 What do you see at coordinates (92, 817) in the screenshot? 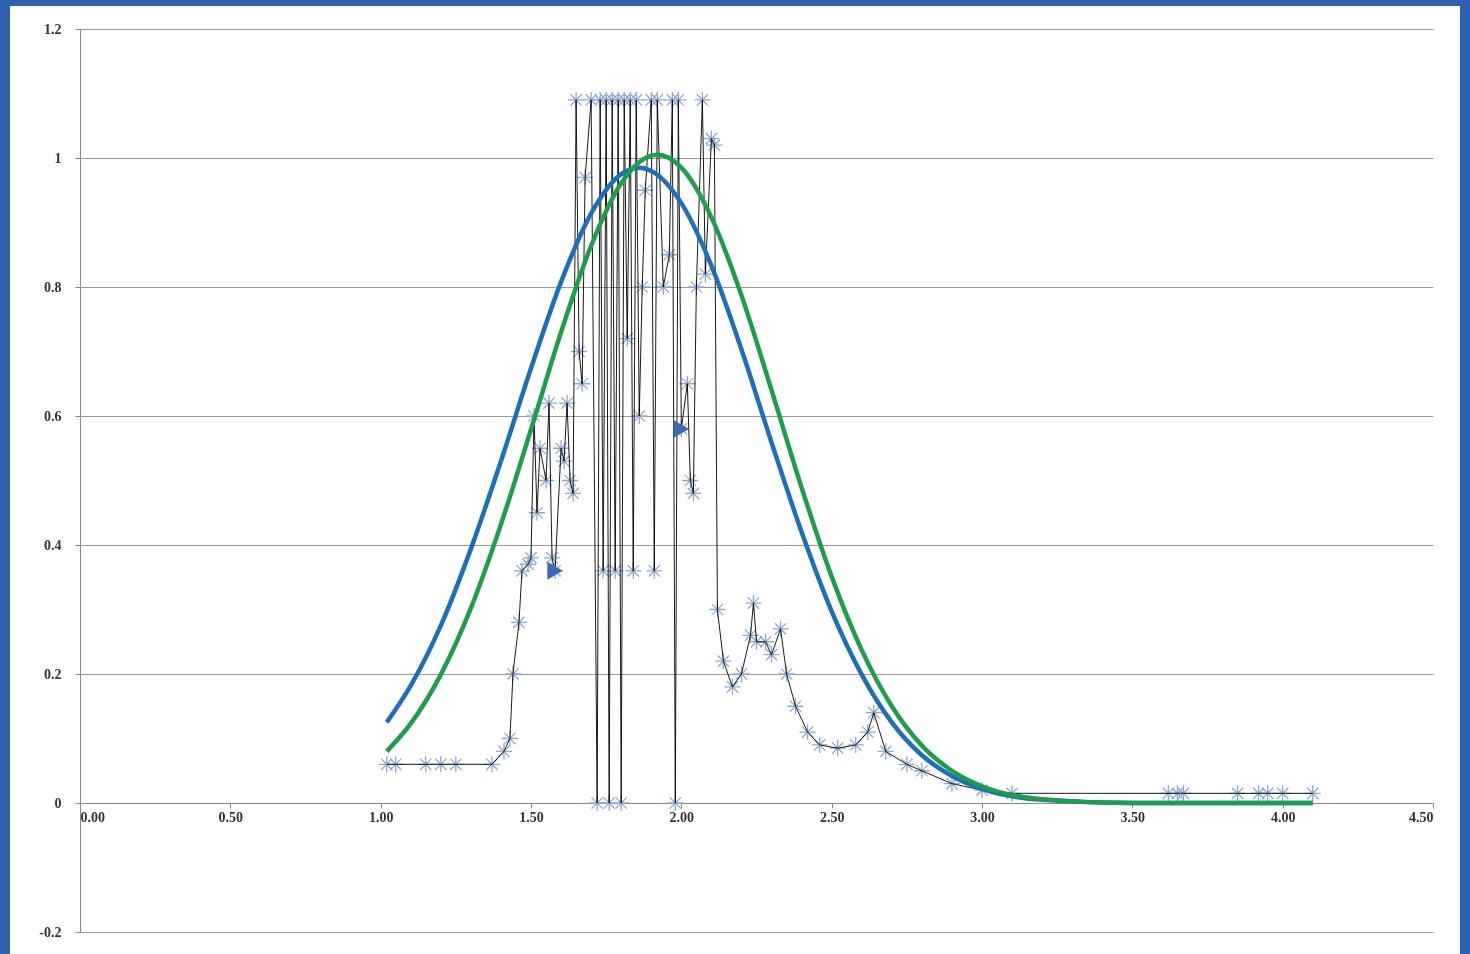
I see `x-tick-label: 0.00` at bounding box center [92, 817].